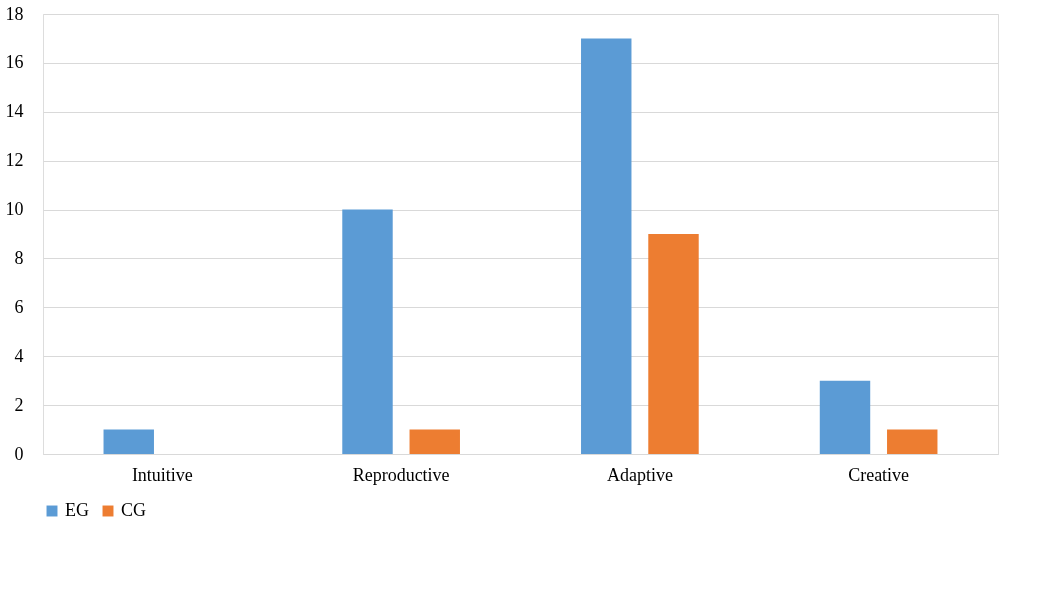  What do you see at coordinates (879, 474) in the screenshot?
I see `x-tick-label: Creative` at bounding box center [879, 474].